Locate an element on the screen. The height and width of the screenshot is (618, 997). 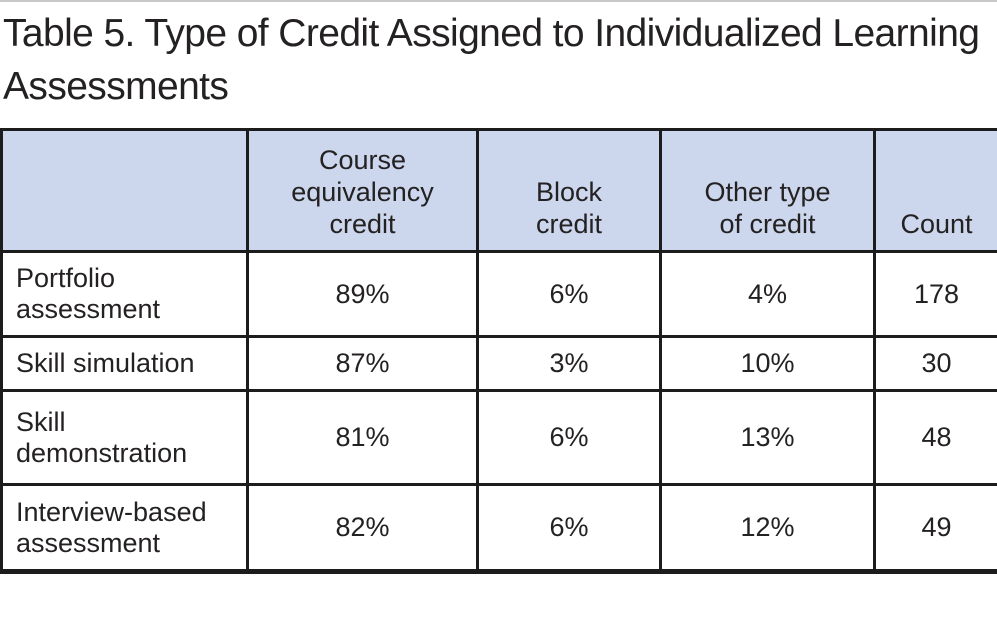
cell-skill-demonstration-block-credit: 6% is located at coordinates (569, 437).